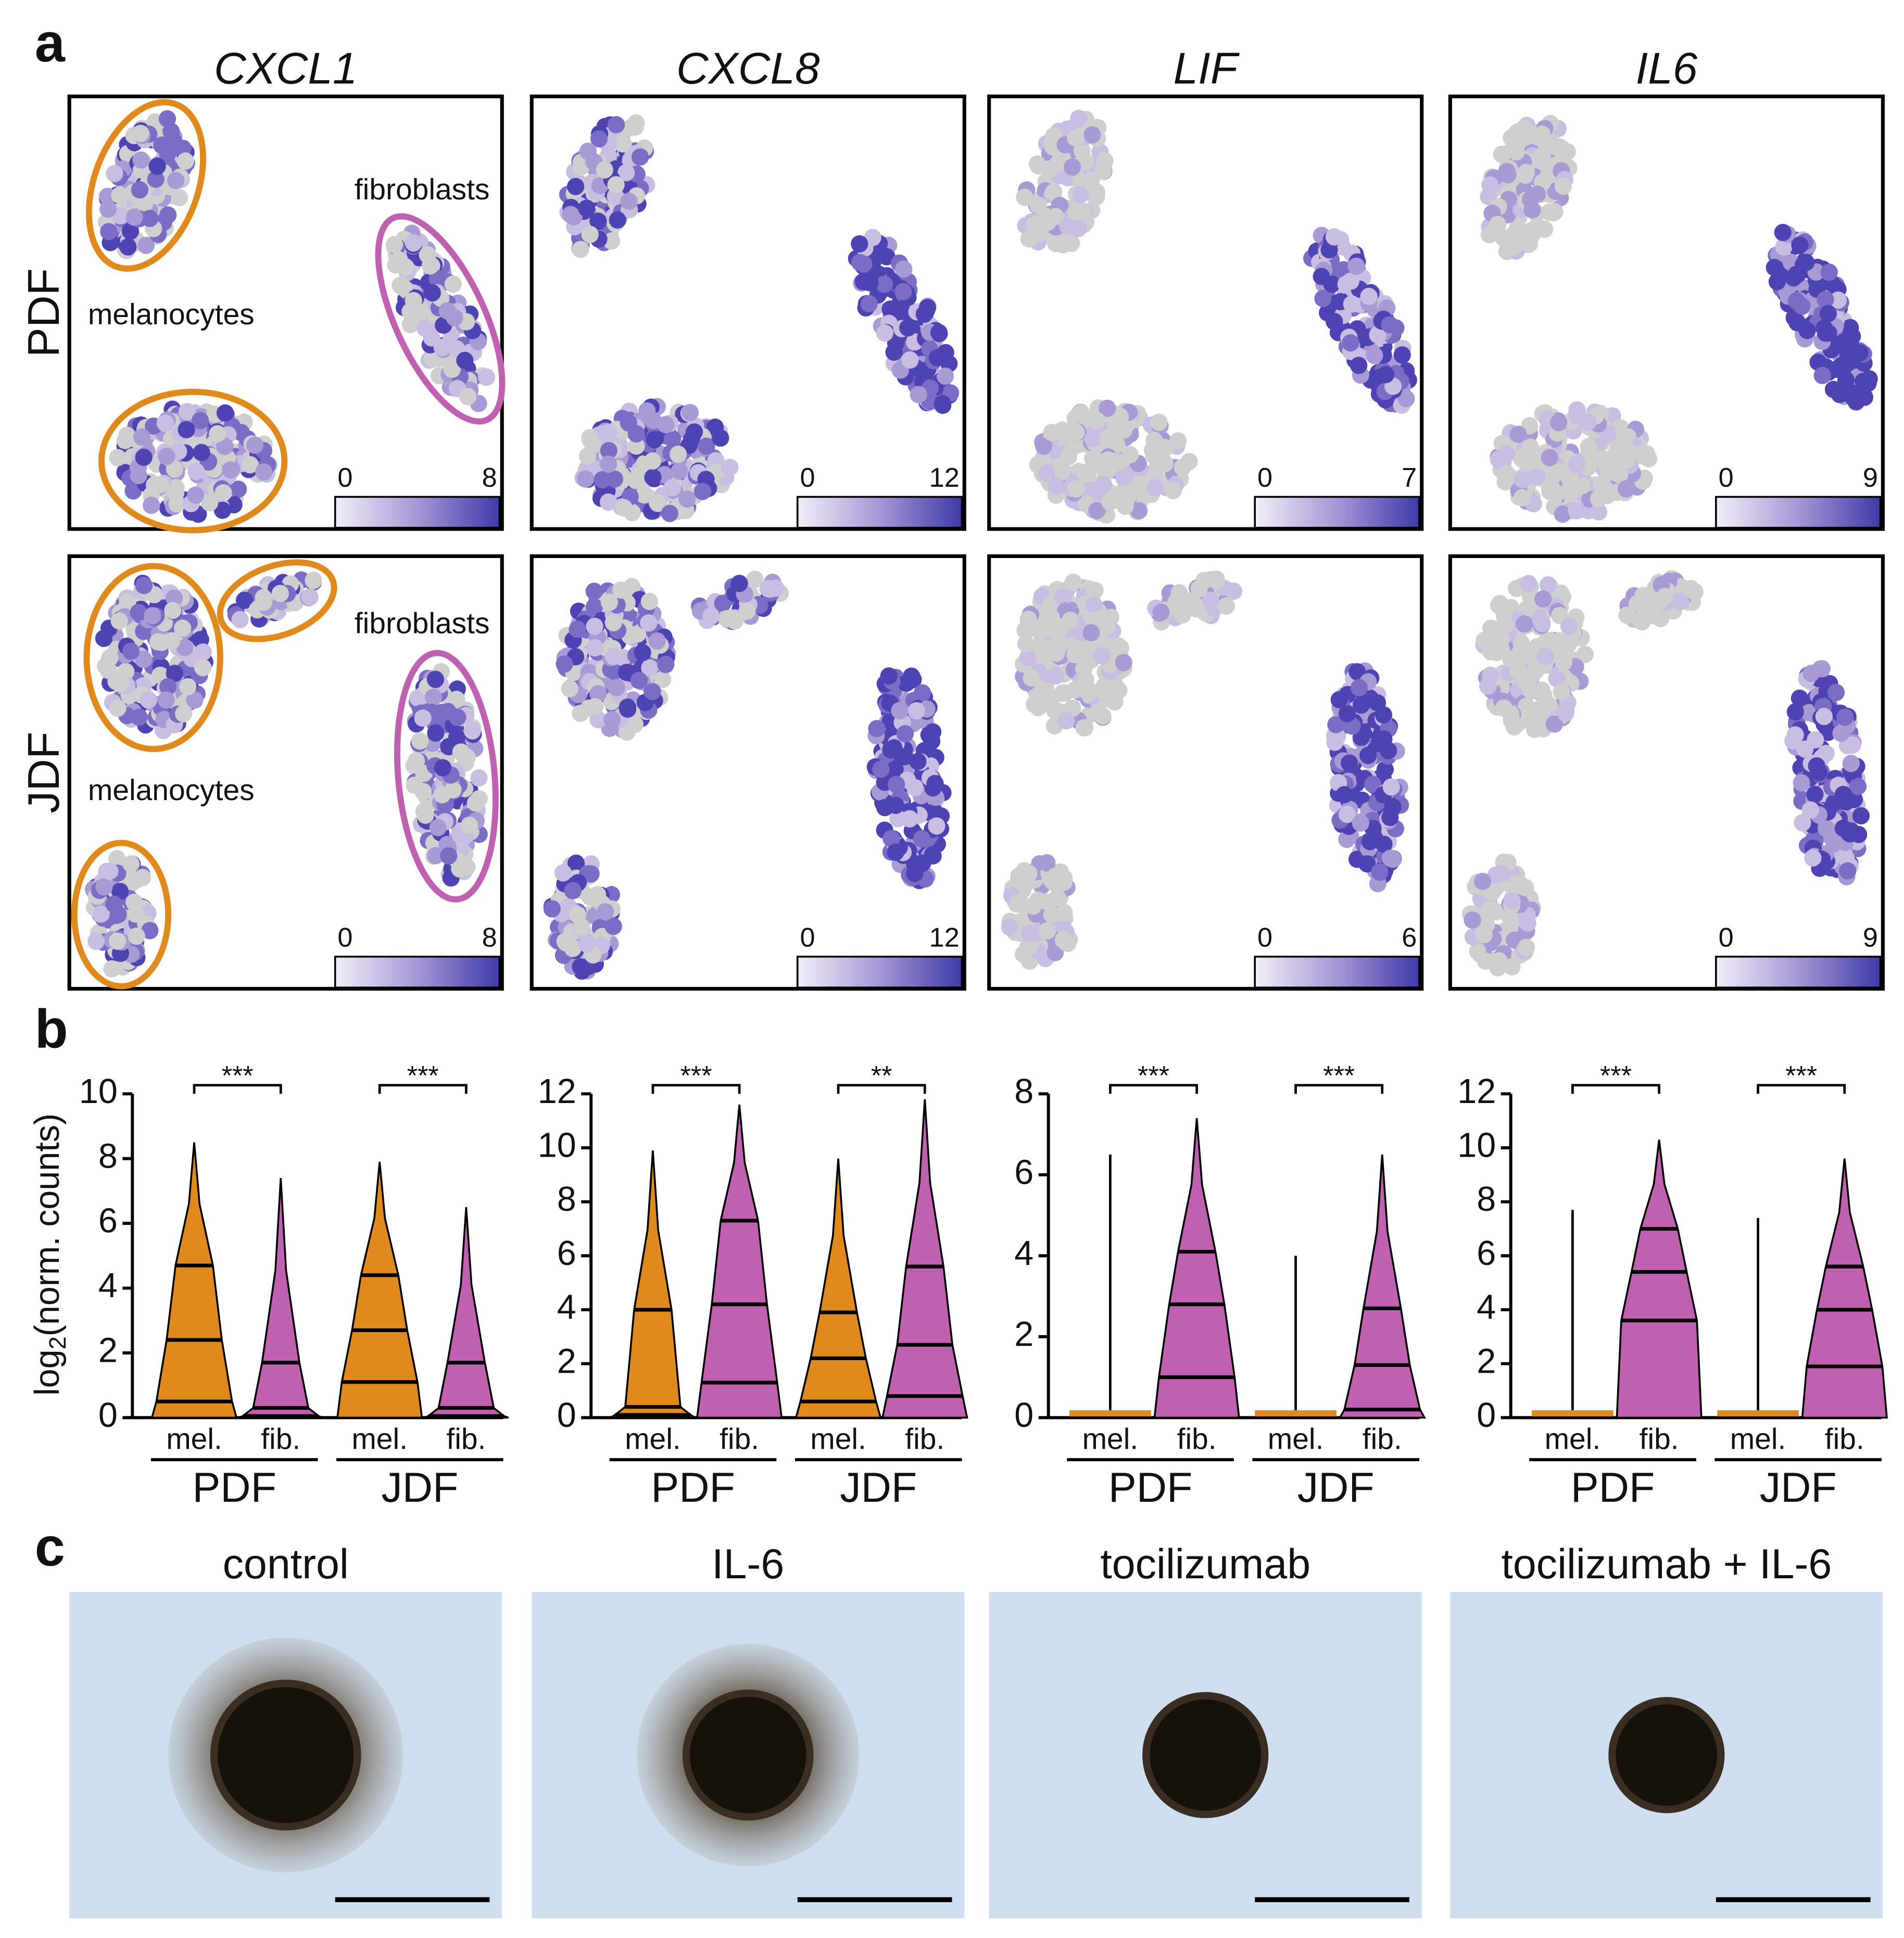 The width and height of the screenshot is (1904, 1938). Describe the element at coordinates (653, 1439) in the screenshot. I see `x-tick-label: mel.` at that location.